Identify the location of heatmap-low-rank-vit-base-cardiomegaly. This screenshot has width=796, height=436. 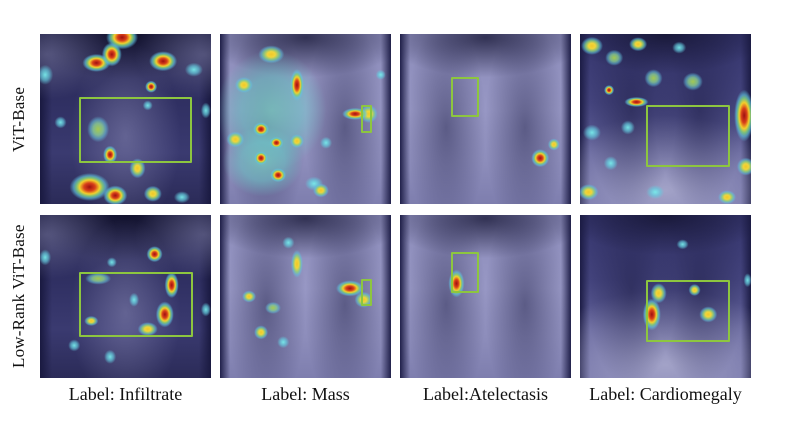
(665, 296).